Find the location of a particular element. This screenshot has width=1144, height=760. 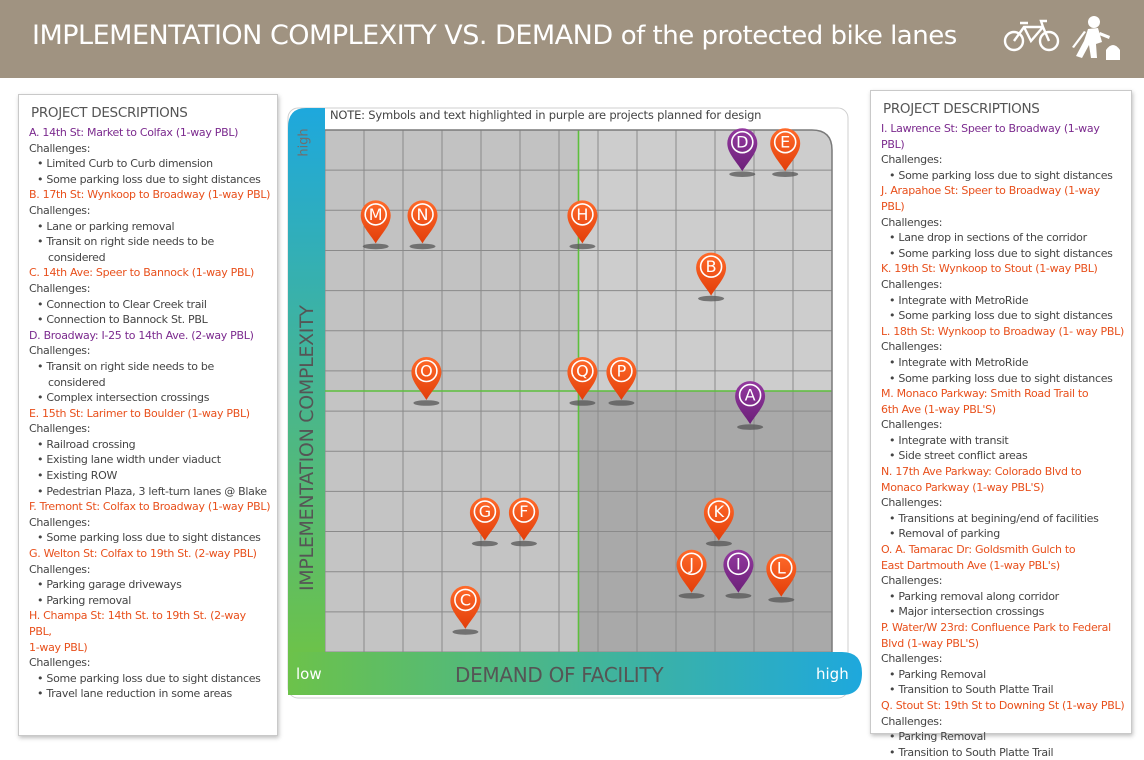

challenge-item: Existing ROW is located at coordinates (150, 476).